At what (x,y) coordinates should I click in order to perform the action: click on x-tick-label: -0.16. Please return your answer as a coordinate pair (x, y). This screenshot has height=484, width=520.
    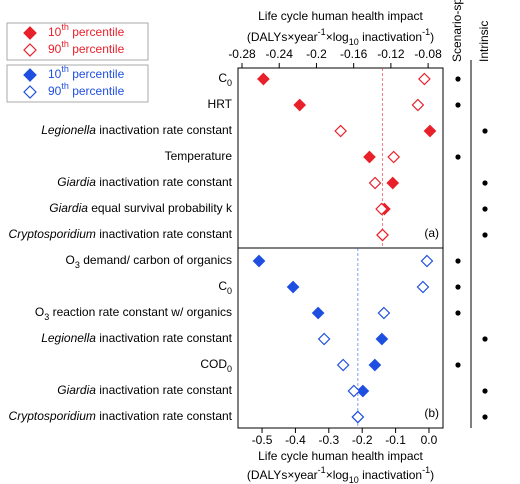
    Looking at the image, I should click on (354, 54).